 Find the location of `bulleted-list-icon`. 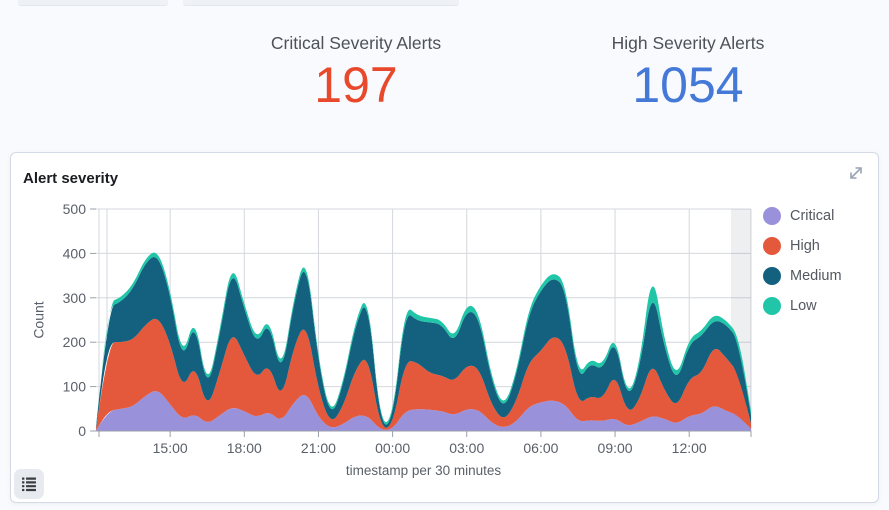

bulleted-list-icon is located at coordinates (29, 484).